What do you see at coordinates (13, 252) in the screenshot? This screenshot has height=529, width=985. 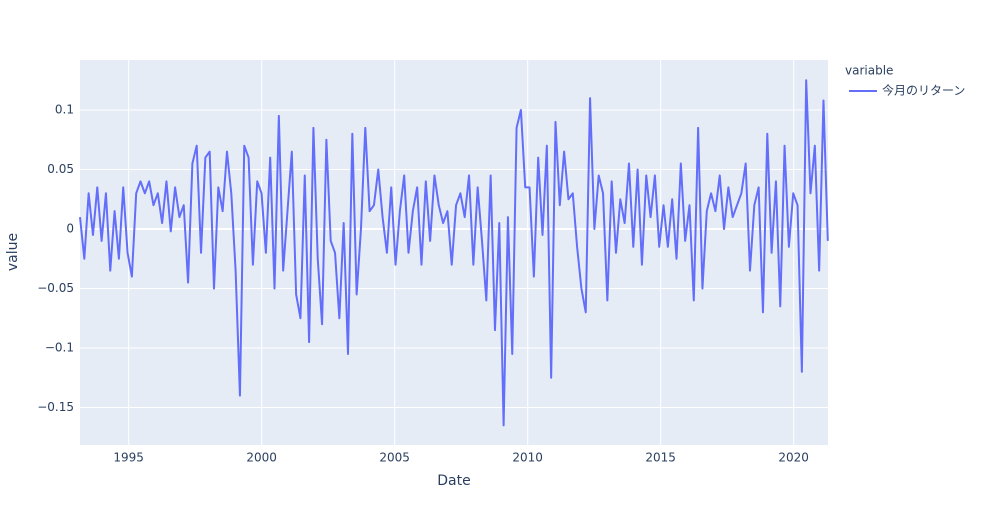 I see `y-axis-title: value` at bounding box center [13, 252].